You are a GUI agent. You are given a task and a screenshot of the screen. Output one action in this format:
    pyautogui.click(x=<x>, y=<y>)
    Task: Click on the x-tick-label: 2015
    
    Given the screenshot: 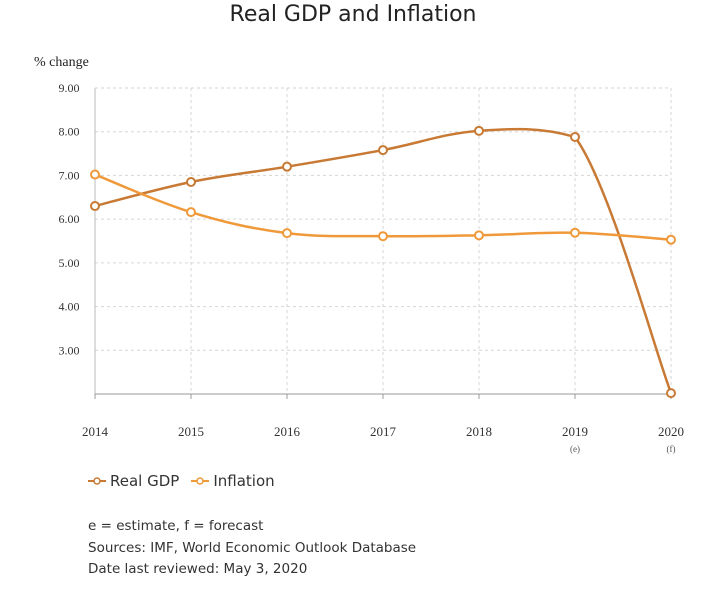 What is the action you would take?
    pyautogui.click(x=191, y=431)
    